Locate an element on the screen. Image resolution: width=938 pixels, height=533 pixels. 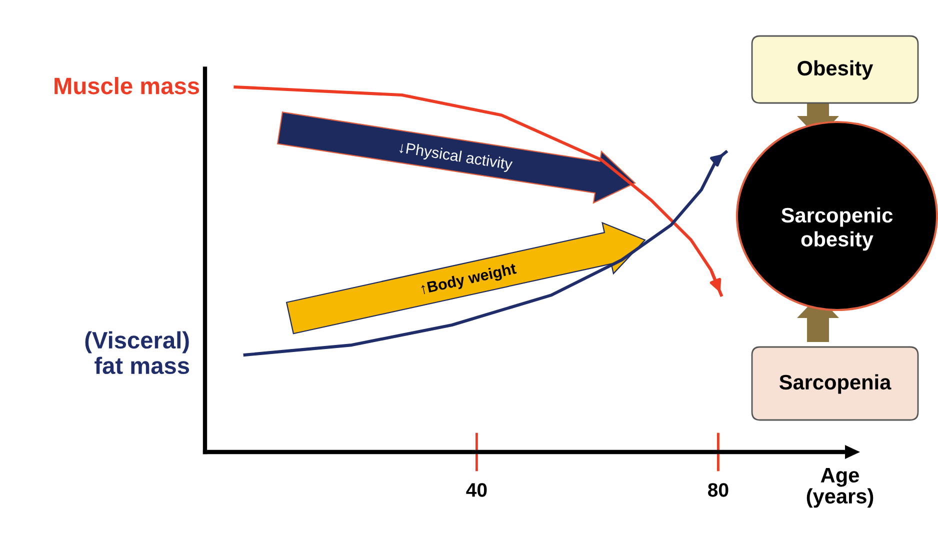
text: Obesity is located at coordinates (836, 70).